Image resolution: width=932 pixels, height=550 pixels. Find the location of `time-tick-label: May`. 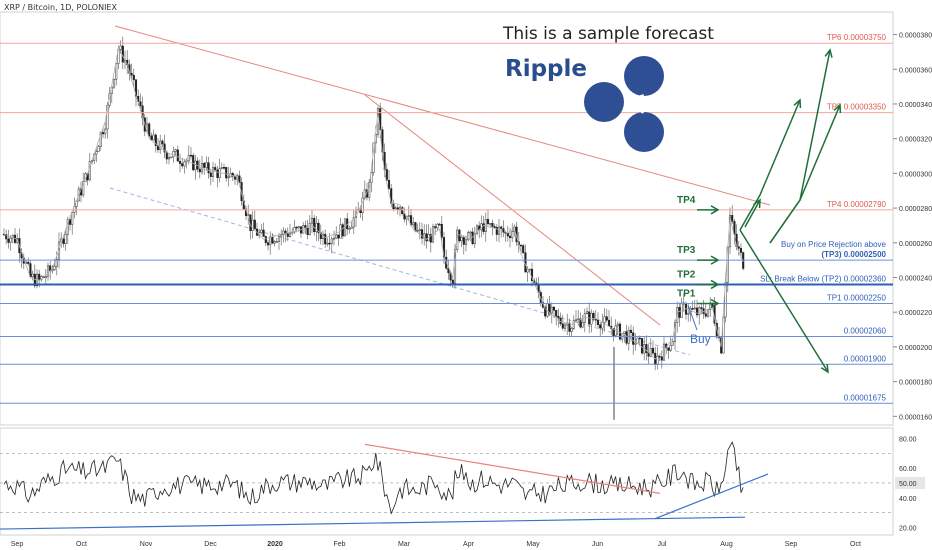

time-tick-label: May is located at coordinates (533, 544).